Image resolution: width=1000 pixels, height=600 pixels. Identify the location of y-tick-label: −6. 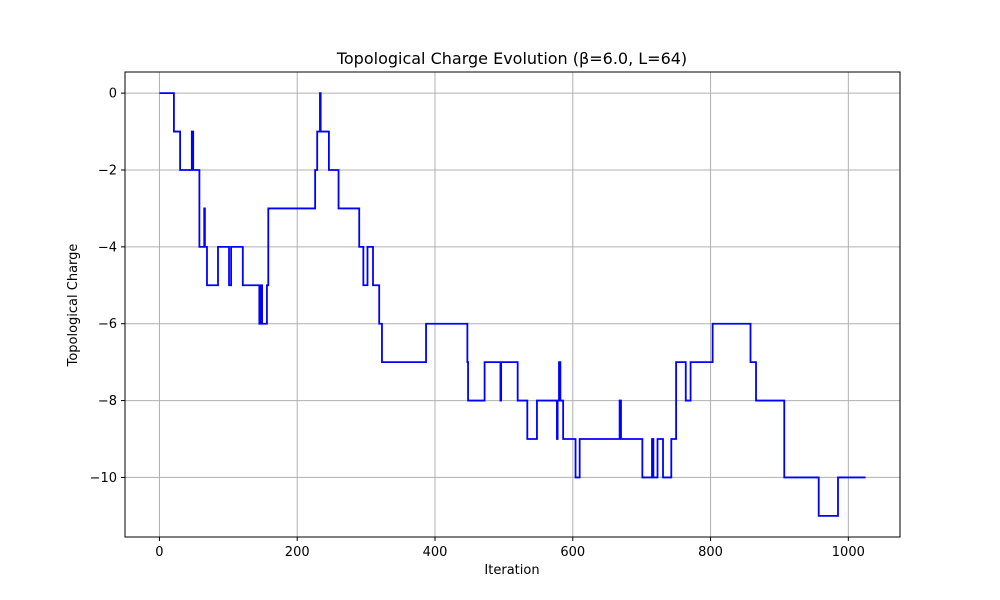
(107, 324).